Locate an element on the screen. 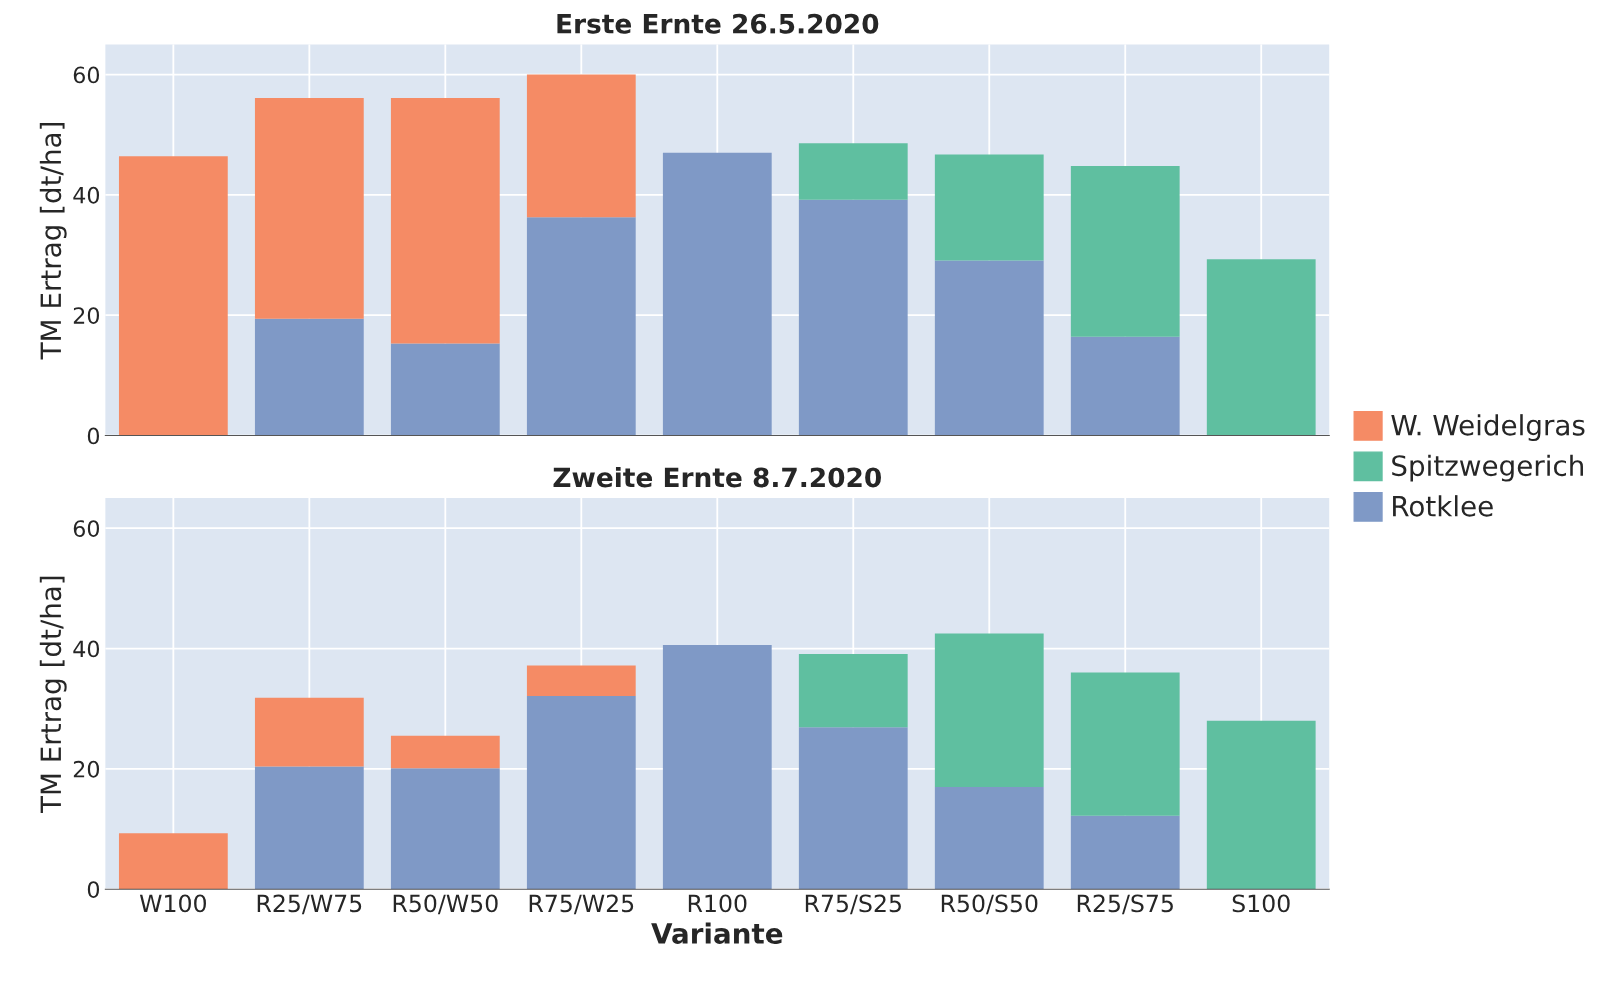 This screenshot has height=988, width=1621. x-tick-label: R25/W75 is located at coordinates (309, 904).